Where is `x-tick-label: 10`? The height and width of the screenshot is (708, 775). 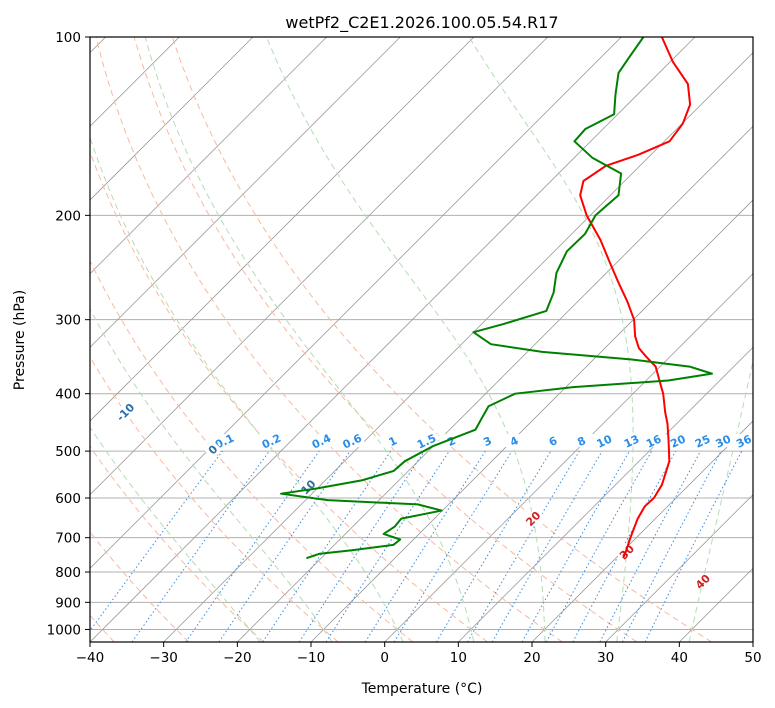
x-tick-label: 10 is located at coordinates (458, 658).